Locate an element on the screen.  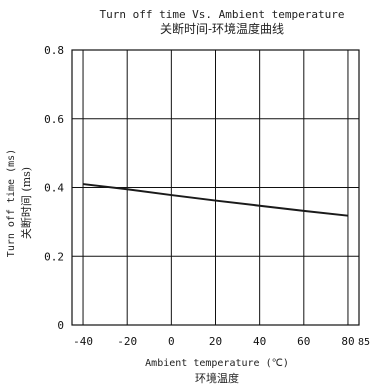
y-tick-label: 0.8 is located at coordinates (54, 50).